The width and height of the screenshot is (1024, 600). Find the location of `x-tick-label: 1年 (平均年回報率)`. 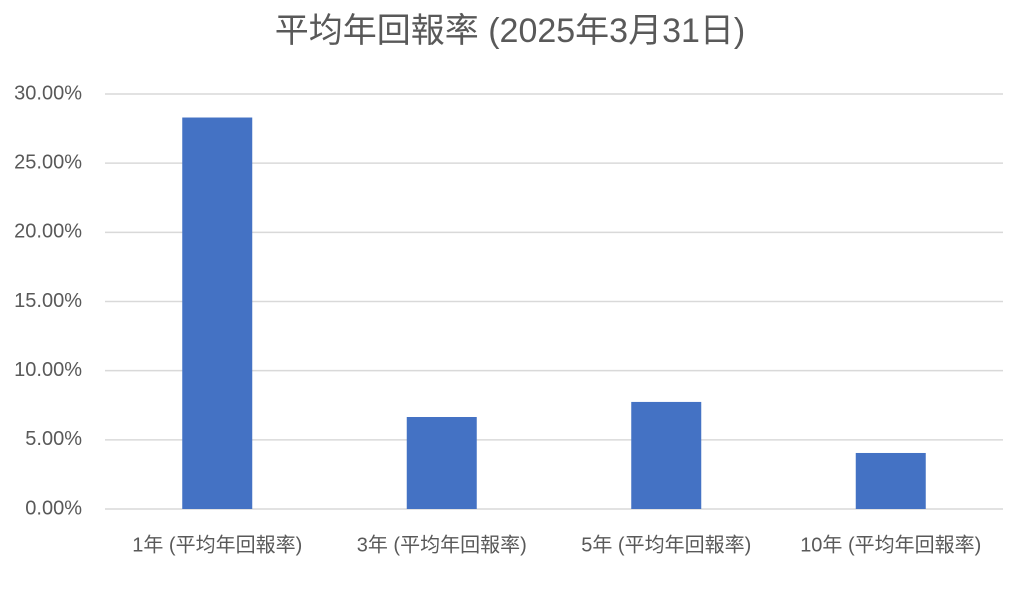

x-tick-label: 1年 (平均年回報率) is located at coordinates (217, 544).